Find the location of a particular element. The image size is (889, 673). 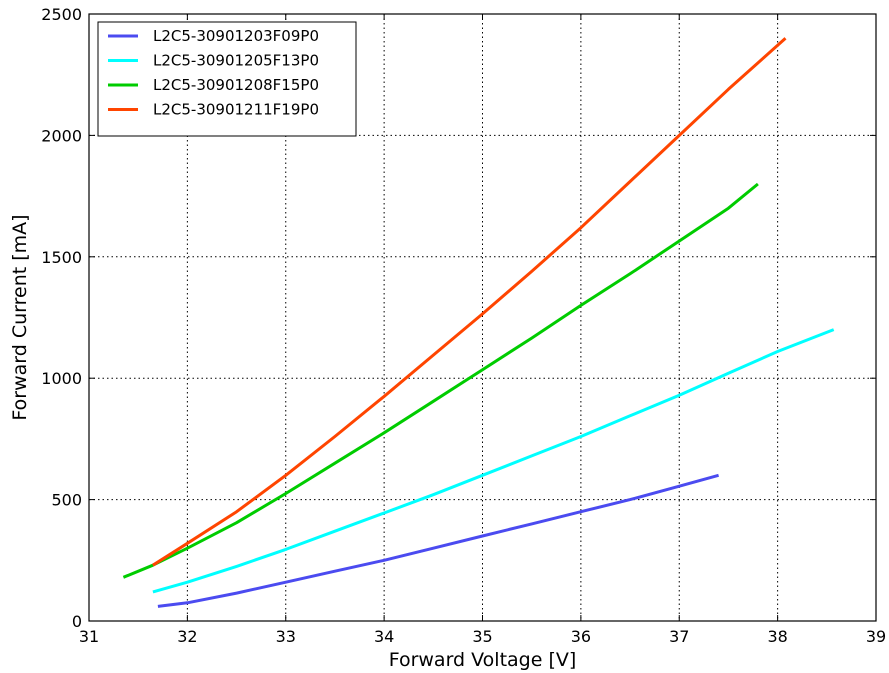

x-axis-label: Forward Voltage [V] is located at coordinates (483, 660).